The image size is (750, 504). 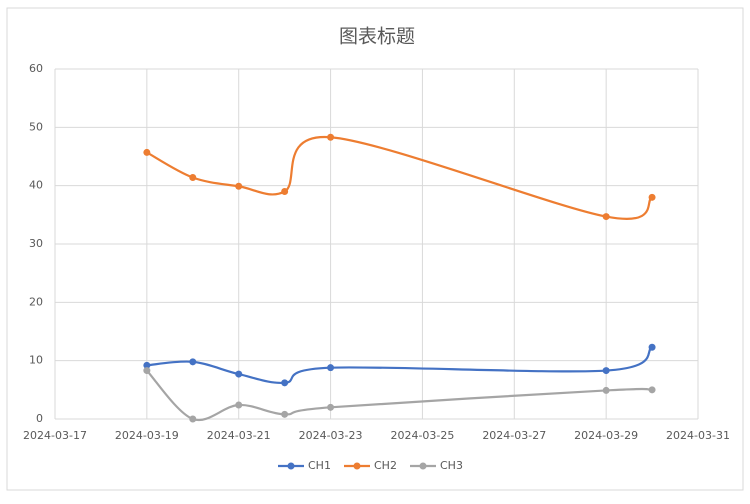 I want to click on y-tick-label: 20, so click(x=36, y=301).